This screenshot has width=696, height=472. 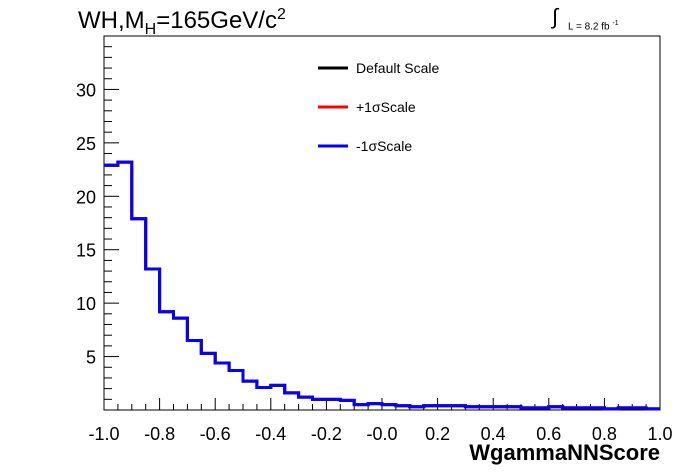 I want to click on x-tick-label: 0.2, so click(x=437, y=434).